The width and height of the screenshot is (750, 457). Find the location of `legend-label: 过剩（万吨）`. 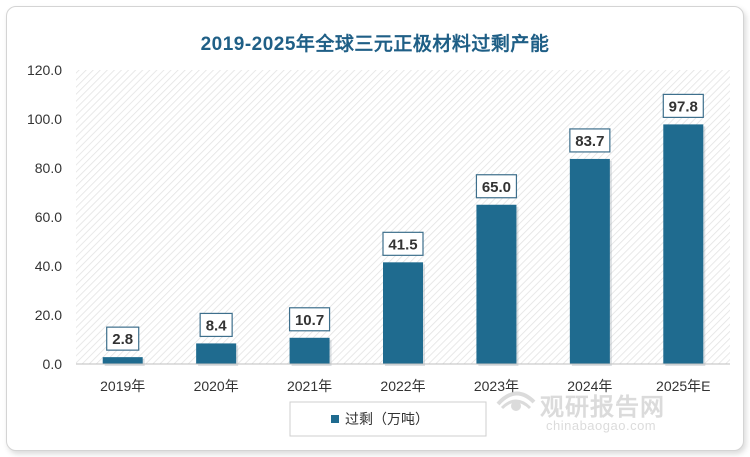

legend-label: 过剩（万吨） is located at coordinates (387, 419).